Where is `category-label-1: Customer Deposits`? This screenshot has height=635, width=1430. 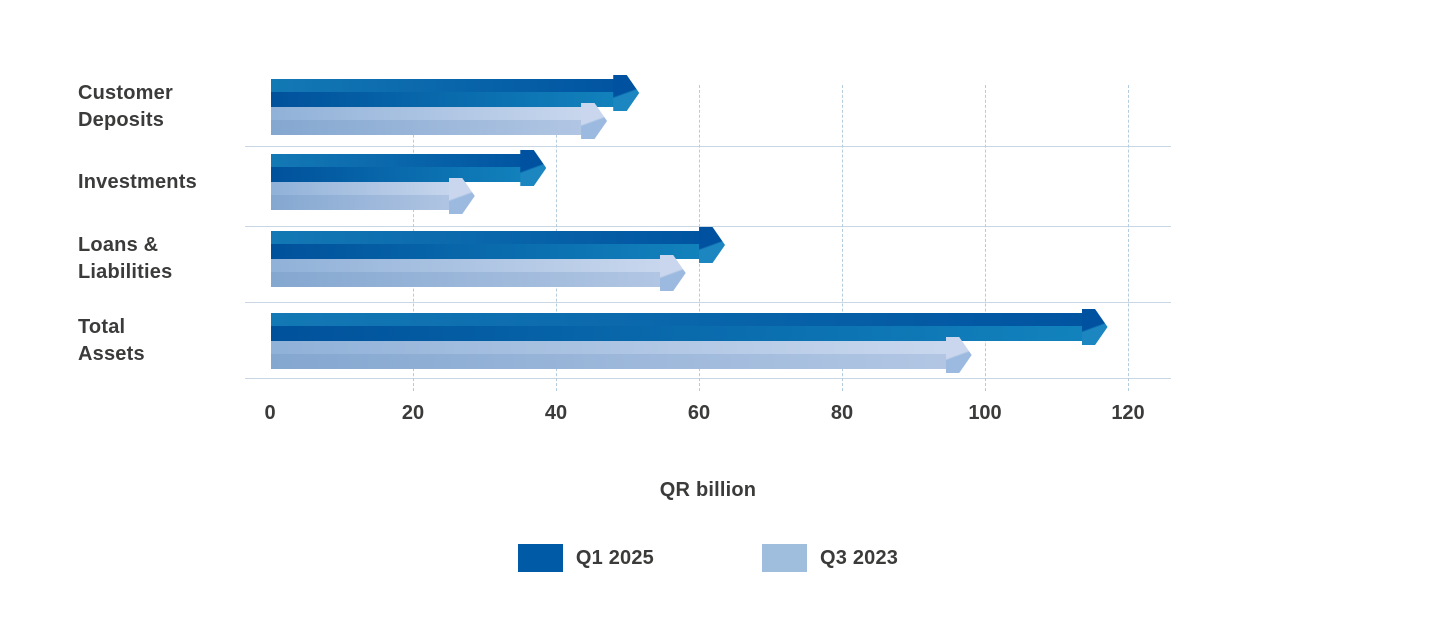
category-label-1: Customer Deposits is located at coordinates (168, 107).